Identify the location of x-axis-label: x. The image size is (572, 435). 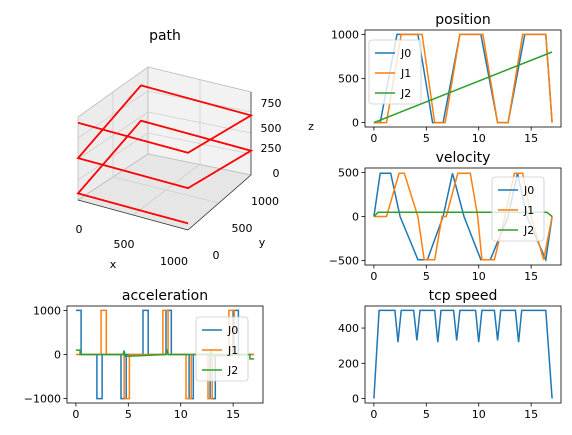
(113, 264).